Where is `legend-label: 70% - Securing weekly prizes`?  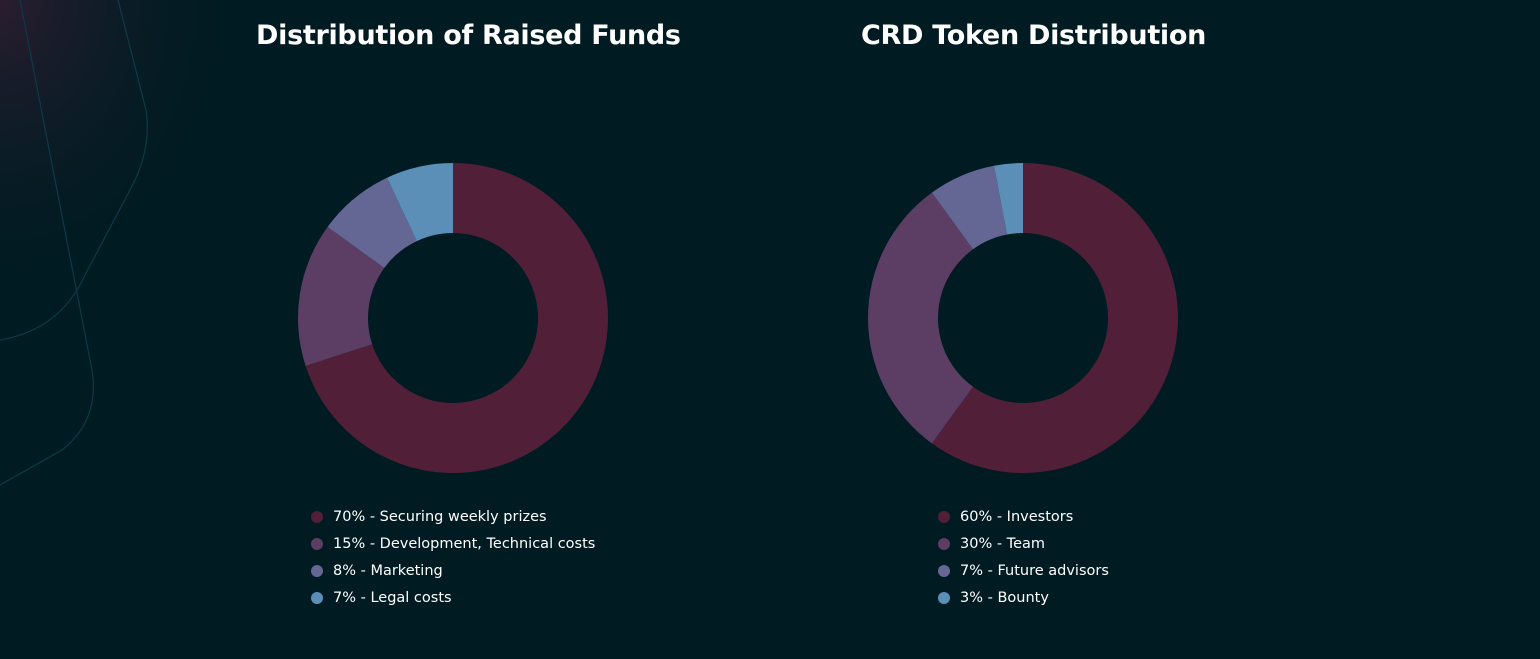
legend-label: 70% - Securing weekly prizes is located at coordinates (440, 516).